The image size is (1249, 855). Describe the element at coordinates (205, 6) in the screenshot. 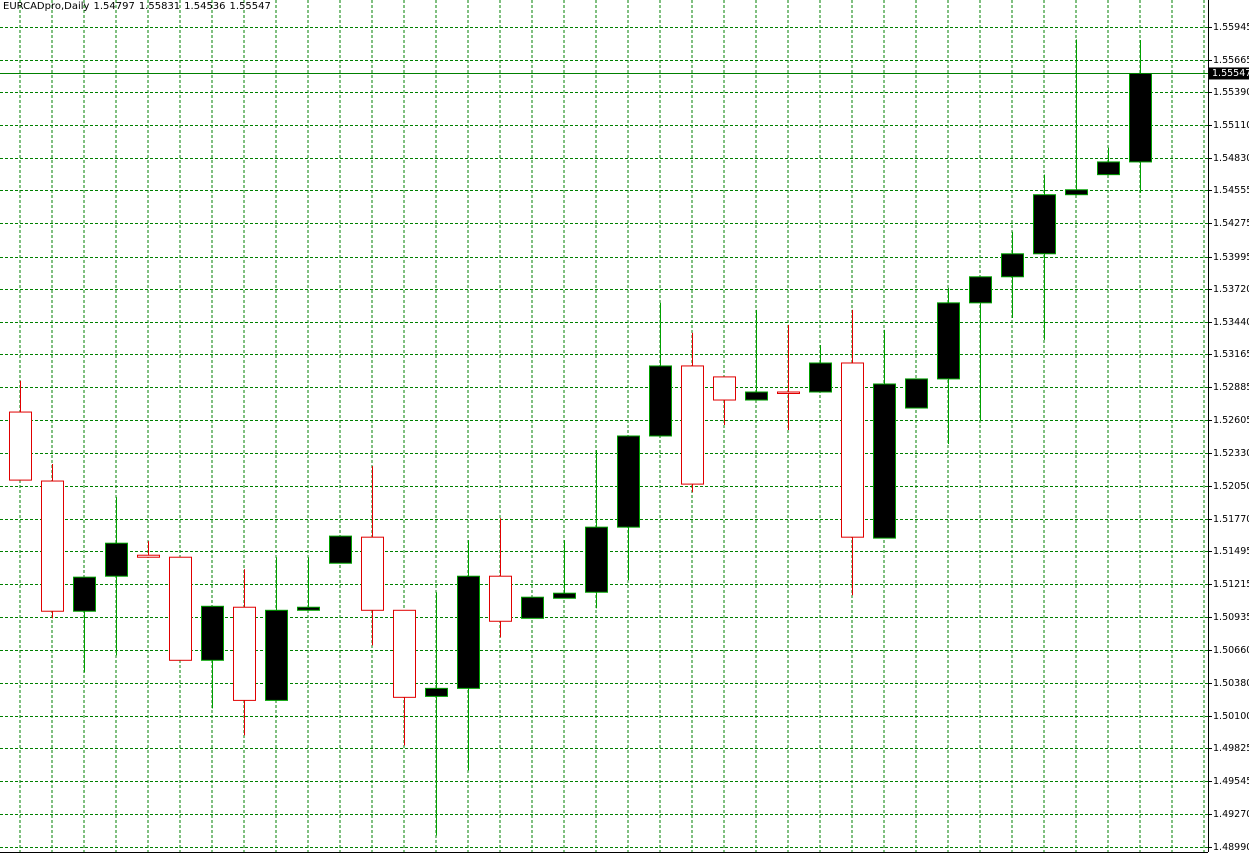

I see `ohlc-low: 1.54536` at that location.